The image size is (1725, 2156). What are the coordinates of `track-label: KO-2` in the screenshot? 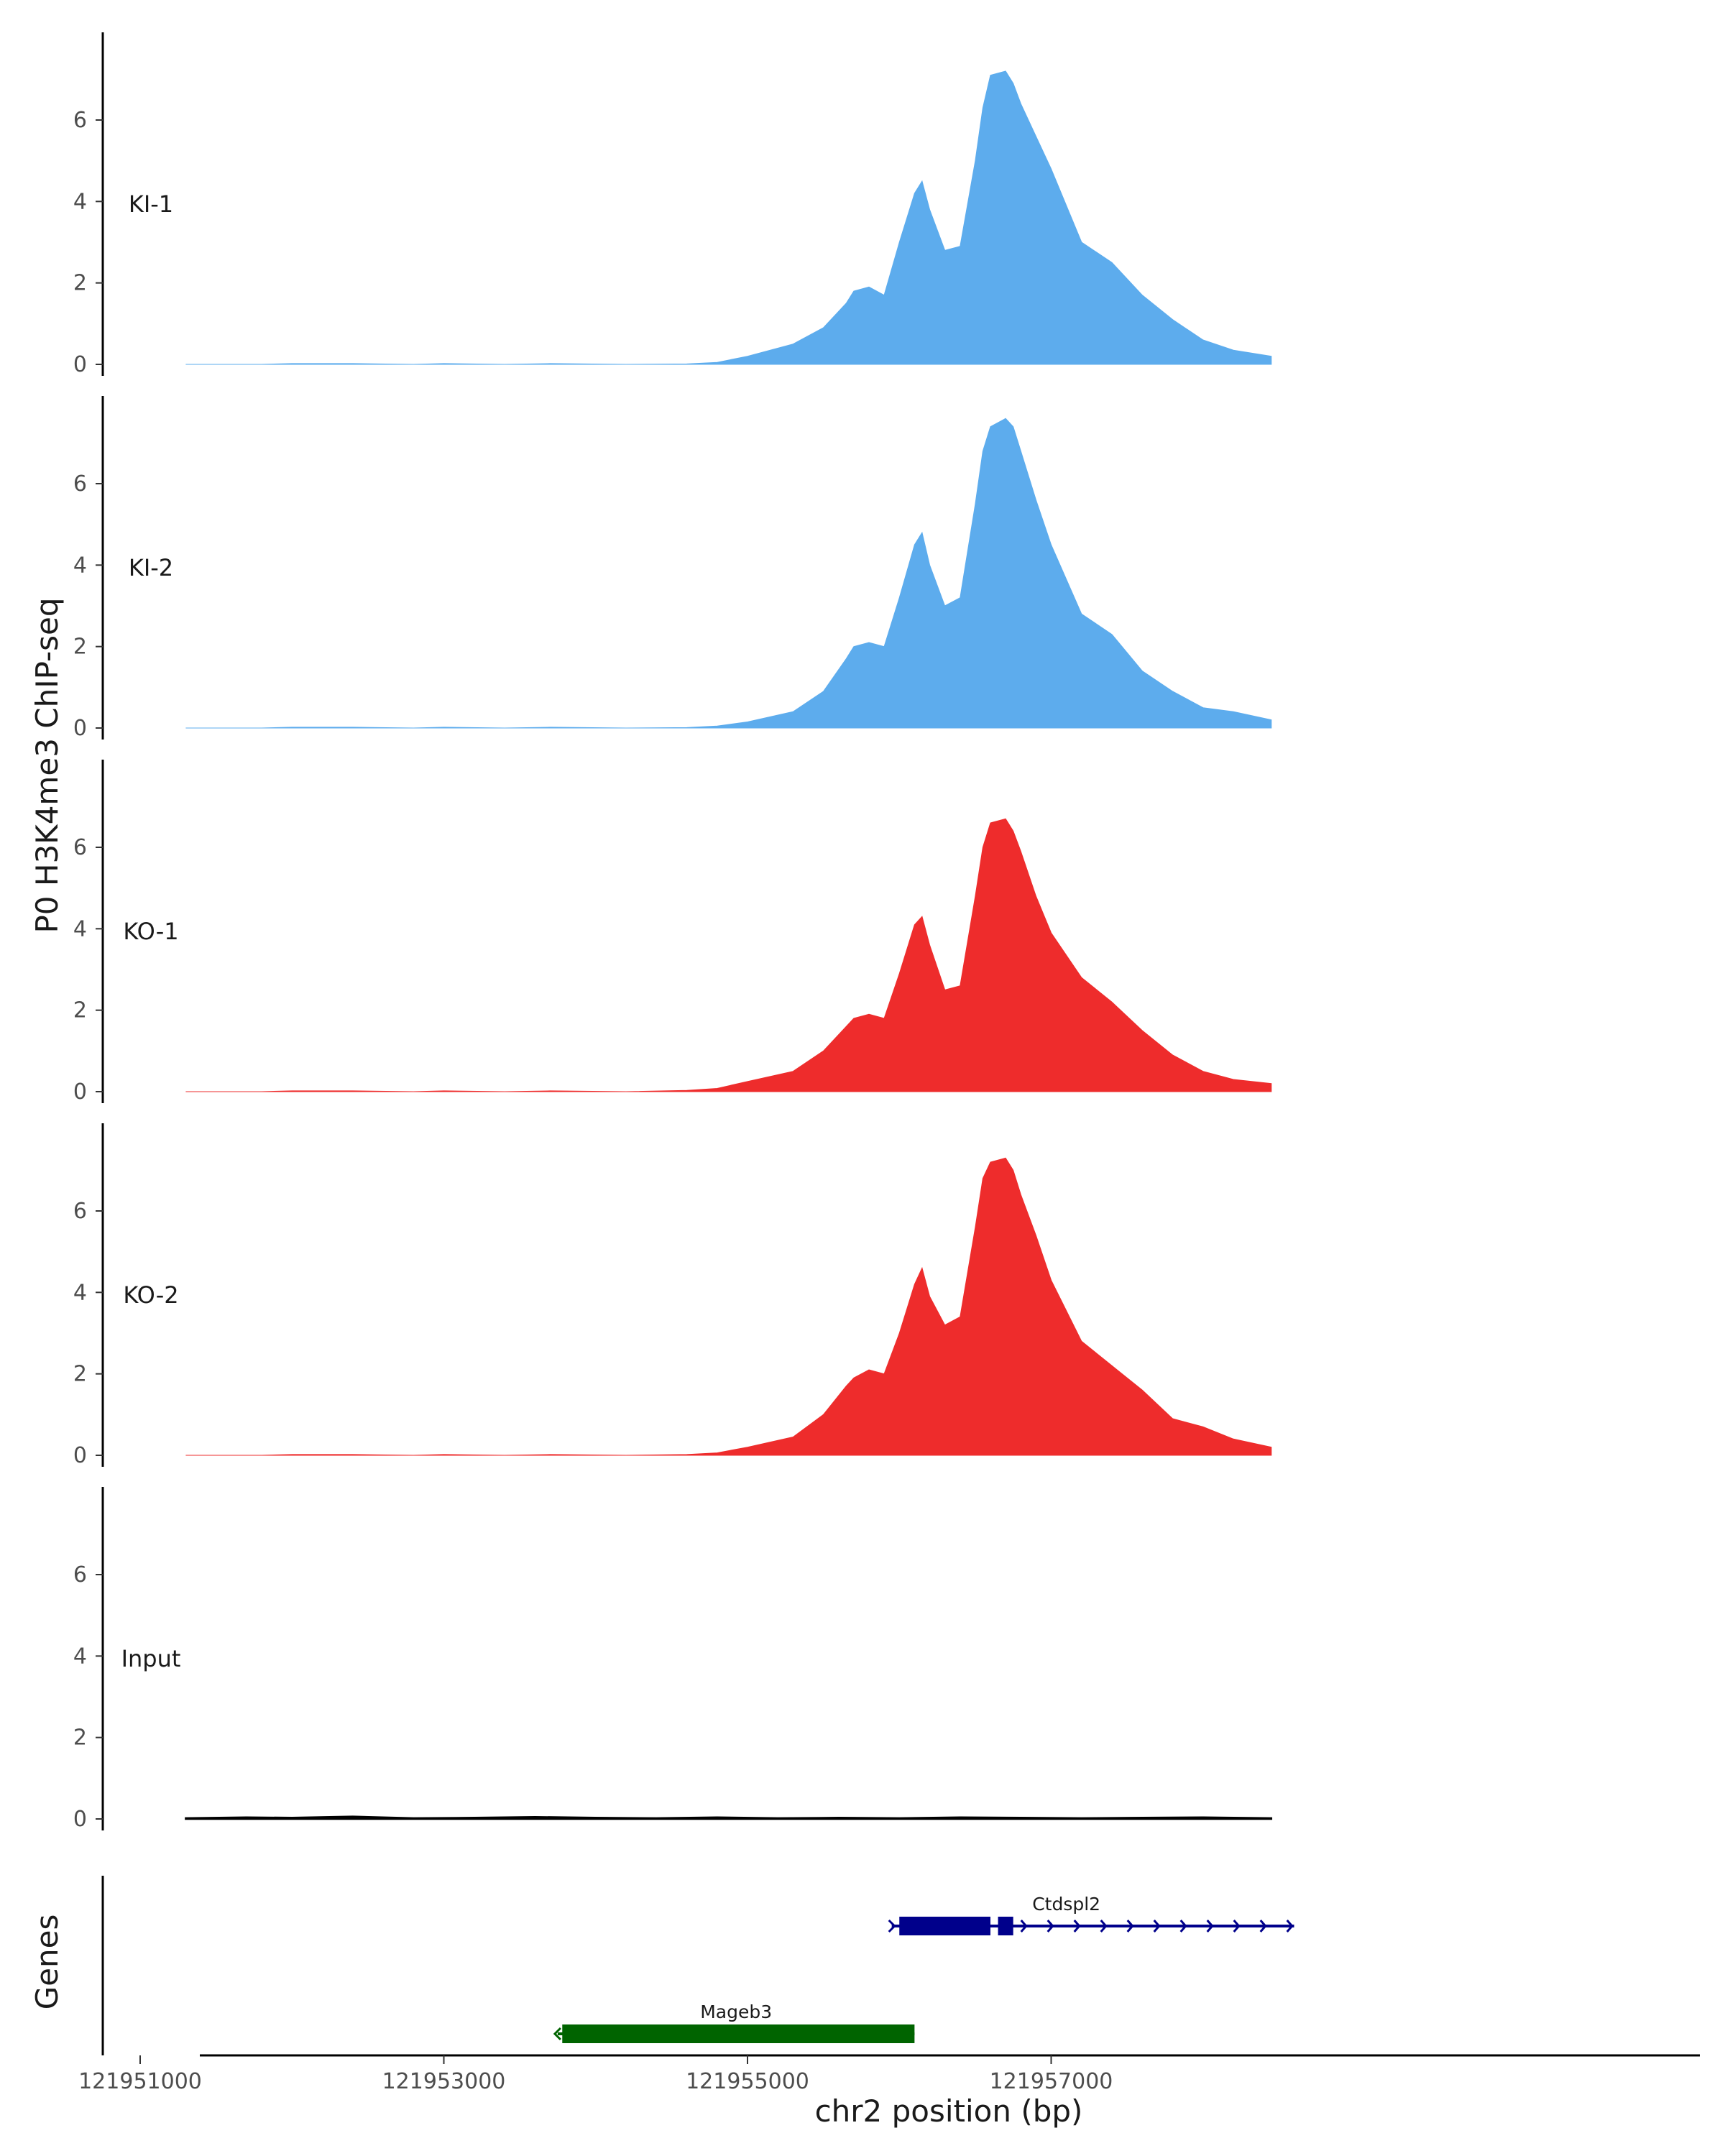 It's located at (150, 1295).